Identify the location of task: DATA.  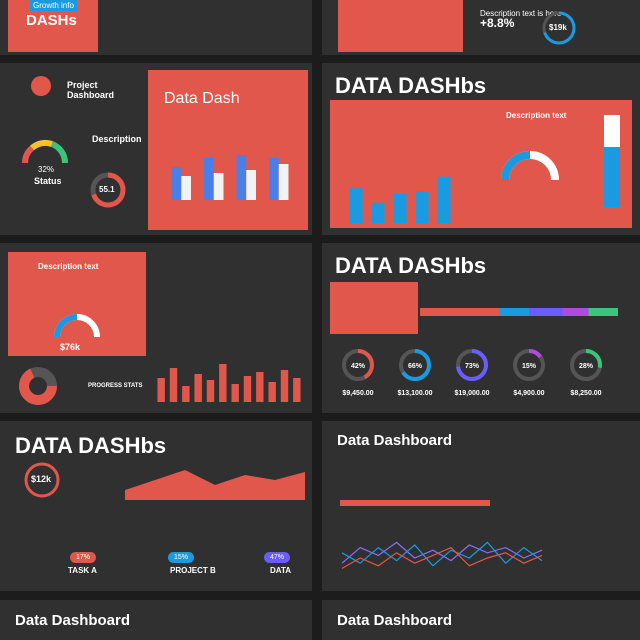
(281, 570).